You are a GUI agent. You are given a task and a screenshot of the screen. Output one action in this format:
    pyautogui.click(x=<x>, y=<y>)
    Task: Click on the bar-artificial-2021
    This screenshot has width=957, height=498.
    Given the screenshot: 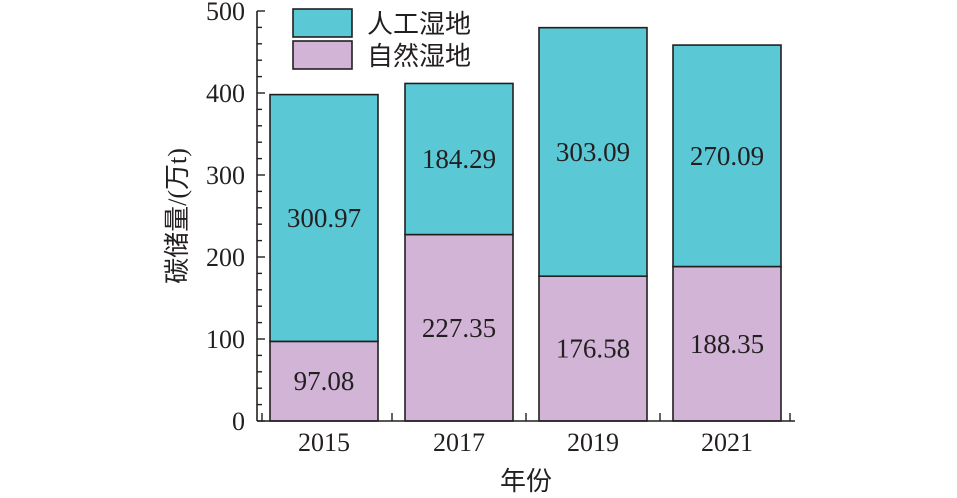 What is the action you would take?
    pyautogui.click(x=727, y=156)
    